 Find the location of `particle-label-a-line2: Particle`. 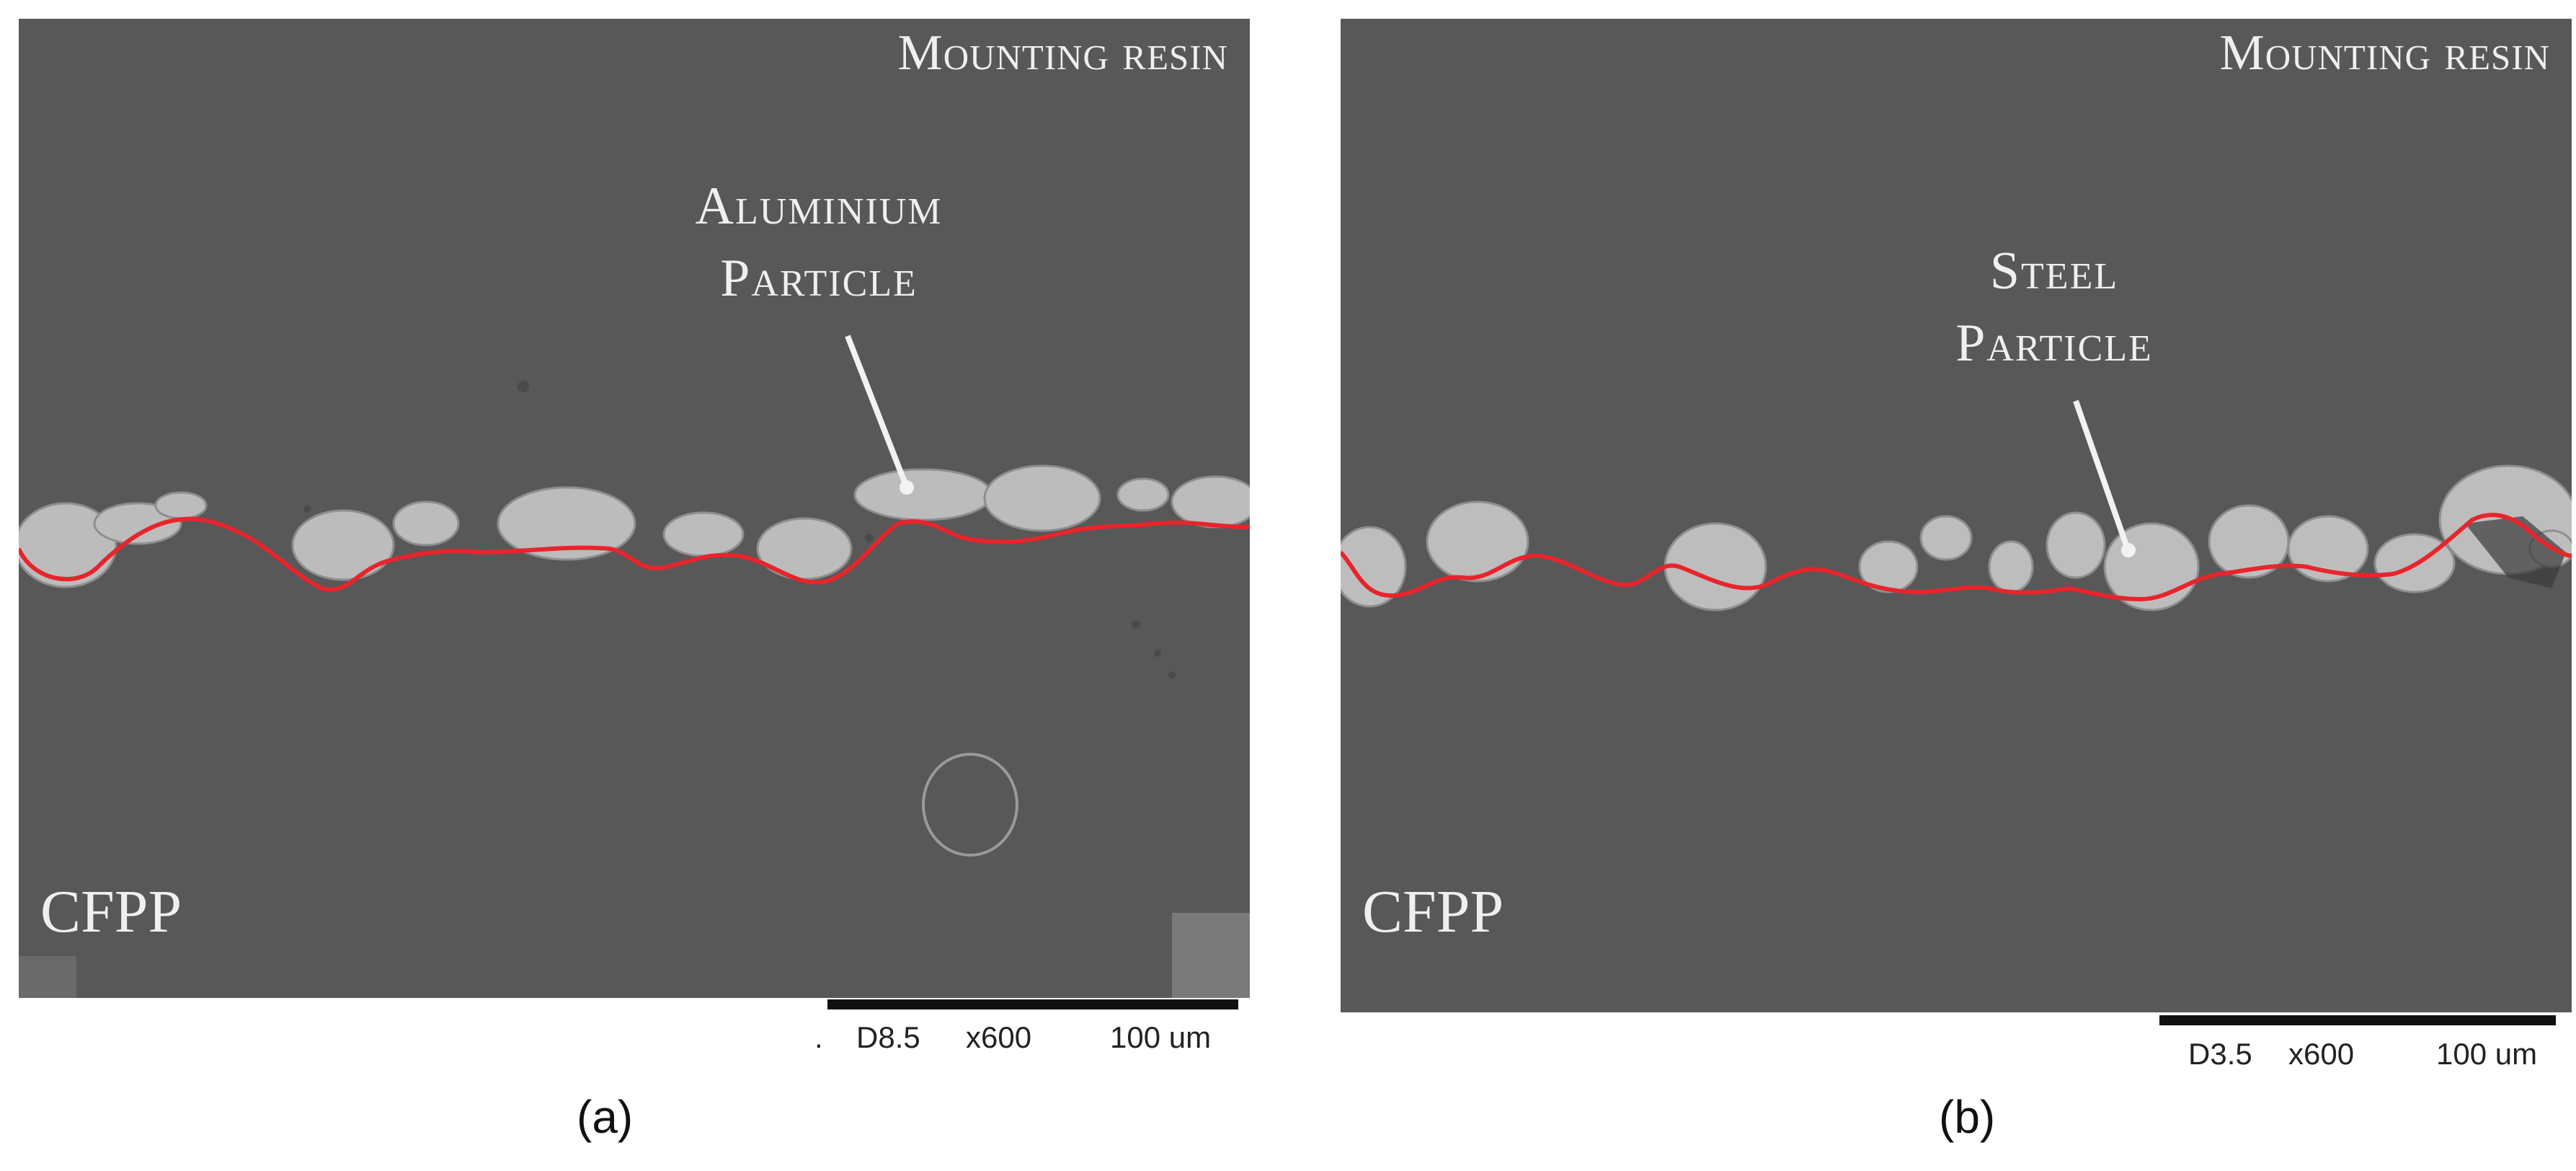

particle-label-a-line2: Particle is located at coordinates (819, 279).